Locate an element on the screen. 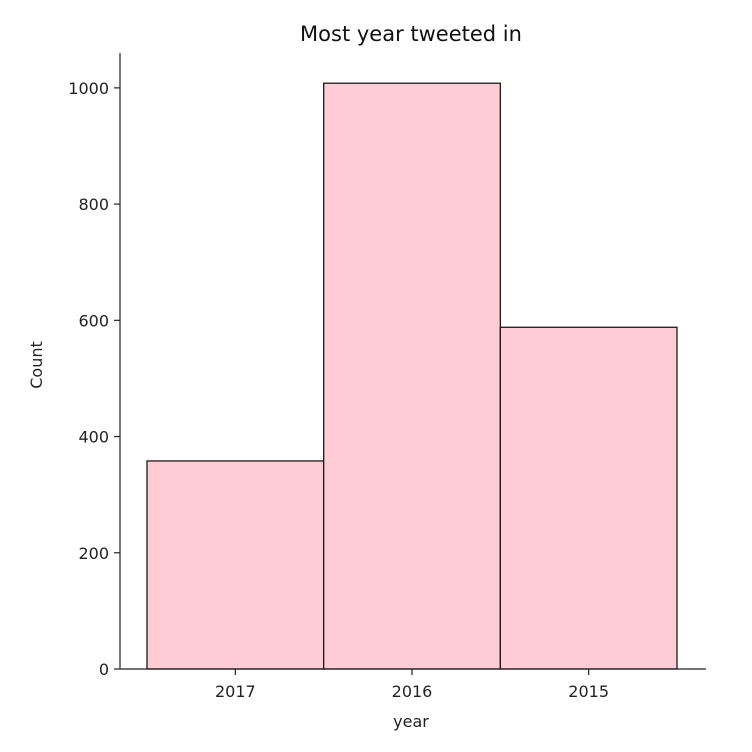 This screenshot has height=752, width=752. y-tick-label-600: 600 is located at coordinates (93, 320).